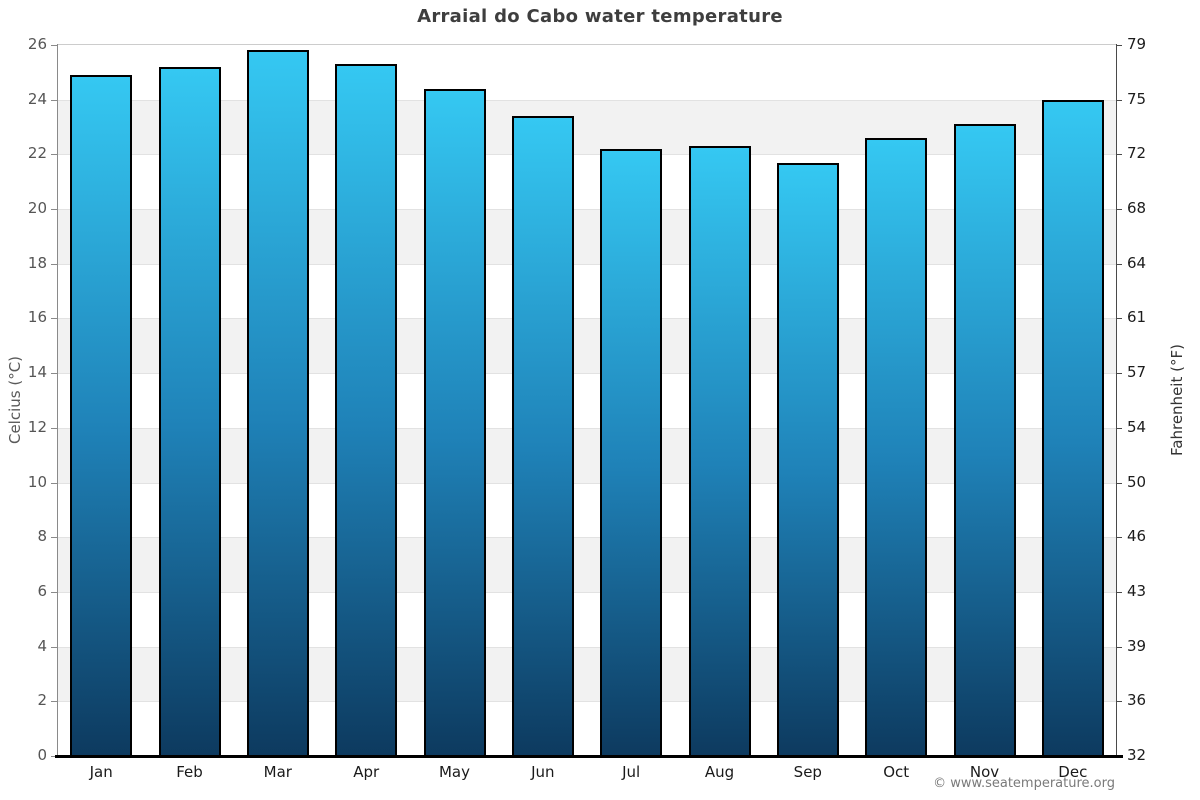 The image size is (1200, 800). Describe the element at coordinates (1137, 481) in the screenshot. I see `ytick-right-50: 50` at that location.